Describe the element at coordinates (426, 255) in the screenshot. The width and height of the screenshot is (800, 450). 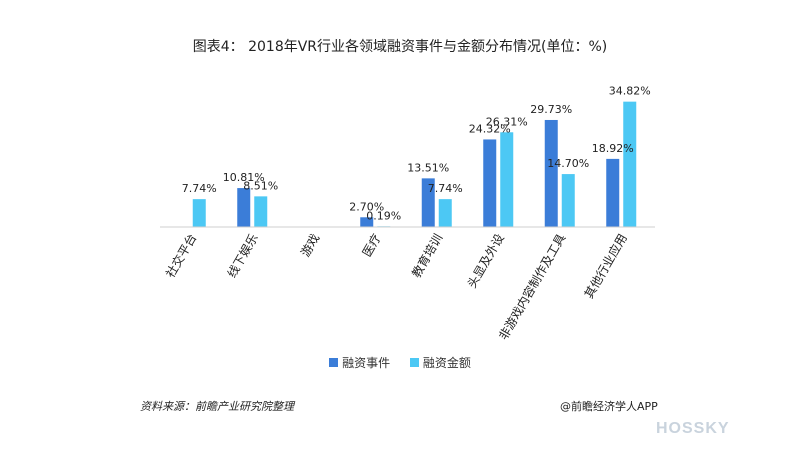
I see `tick-label-4: 教育培训` at that location.